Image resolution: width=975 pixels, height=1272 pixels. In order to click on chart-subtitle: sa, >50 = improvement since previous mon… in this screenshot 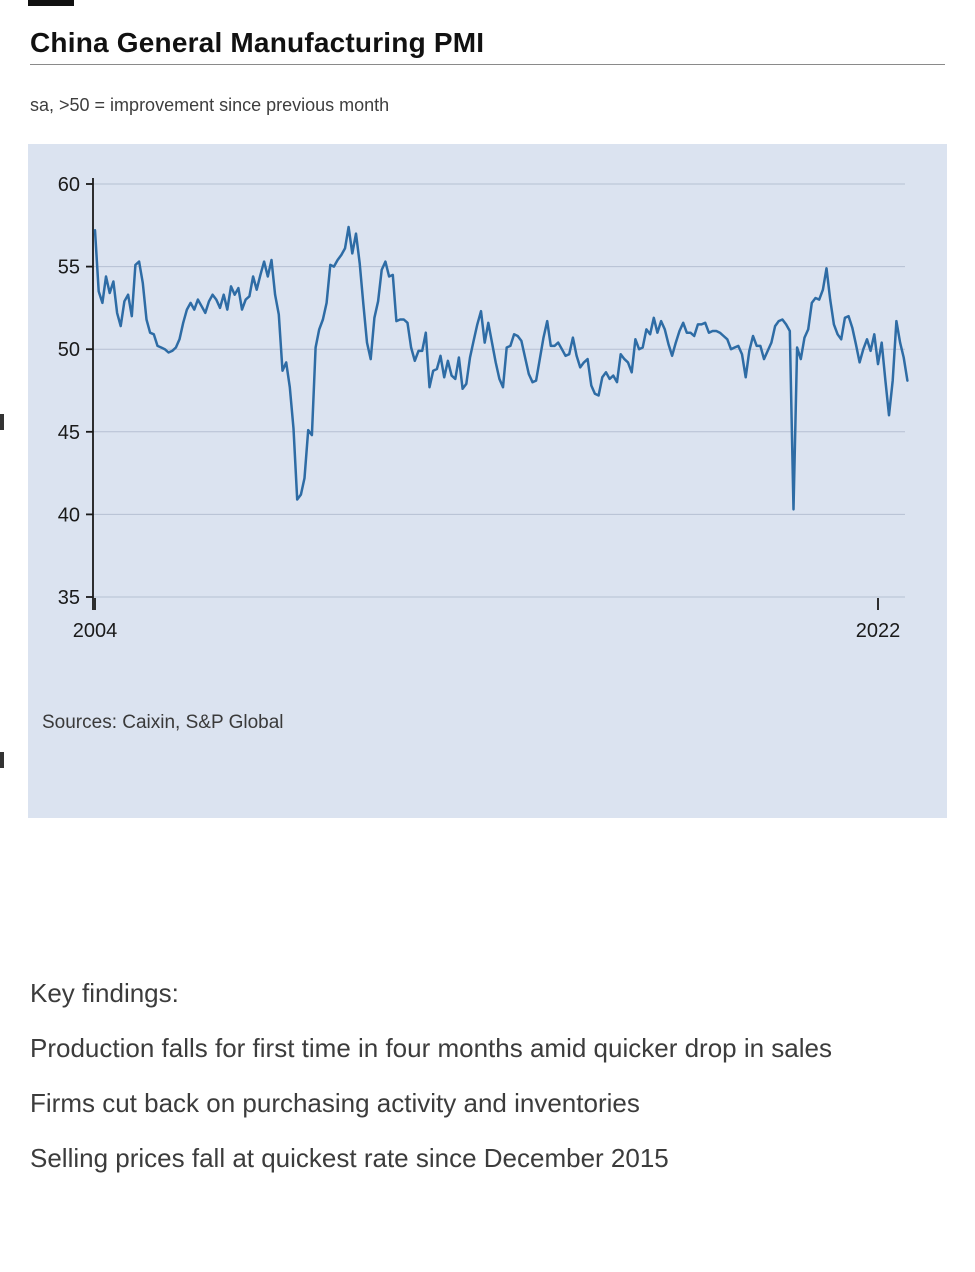, I will do `click(210, 105)`.